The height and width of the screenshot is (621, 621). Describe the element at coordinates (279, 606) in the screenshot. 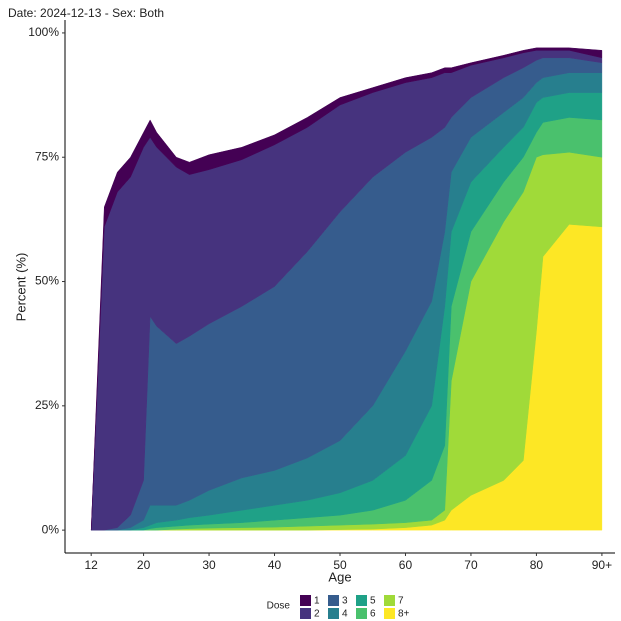

I see `legend-title: Dose` at that location.